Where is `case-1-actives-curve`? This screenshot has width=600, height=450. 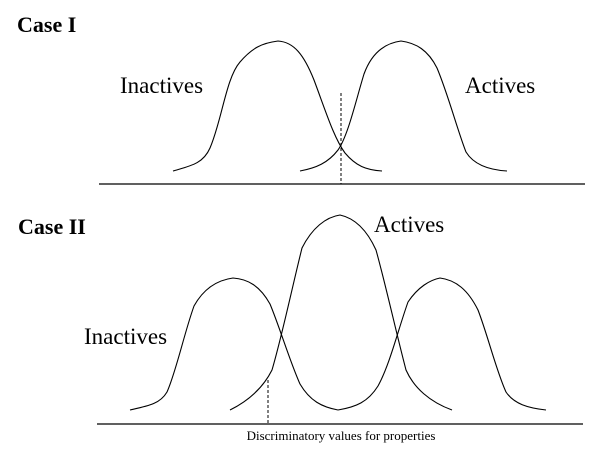
case-1-actives-curve is located at coordinates (403, 106).